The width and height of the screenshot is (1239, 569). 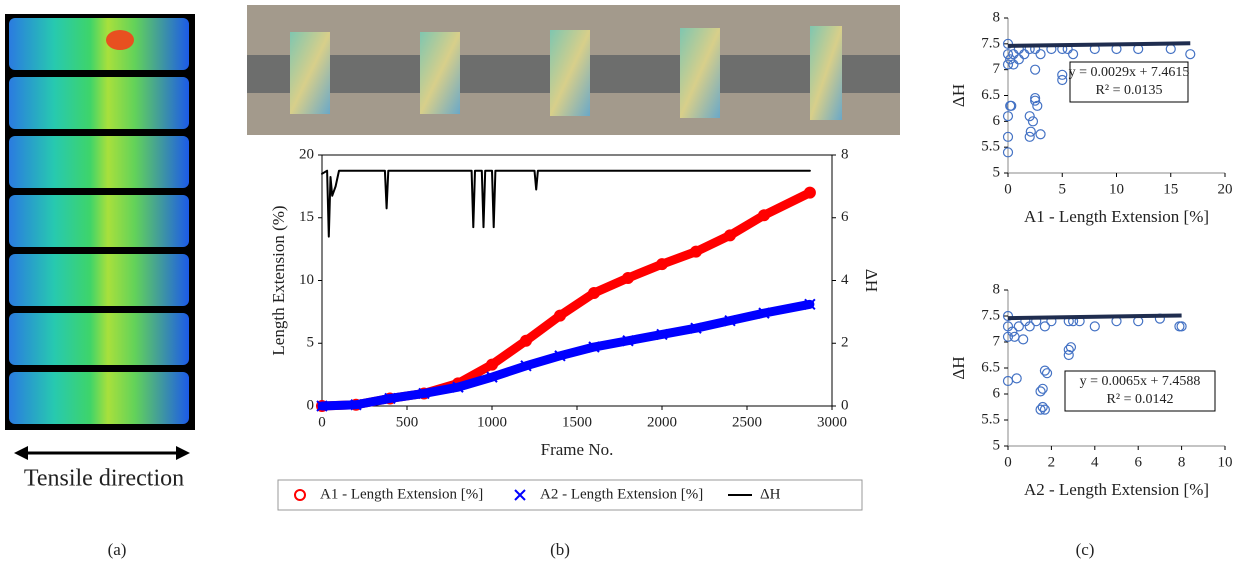 I want to click on x-tick-label: 1000, so click(x=492, y=422).